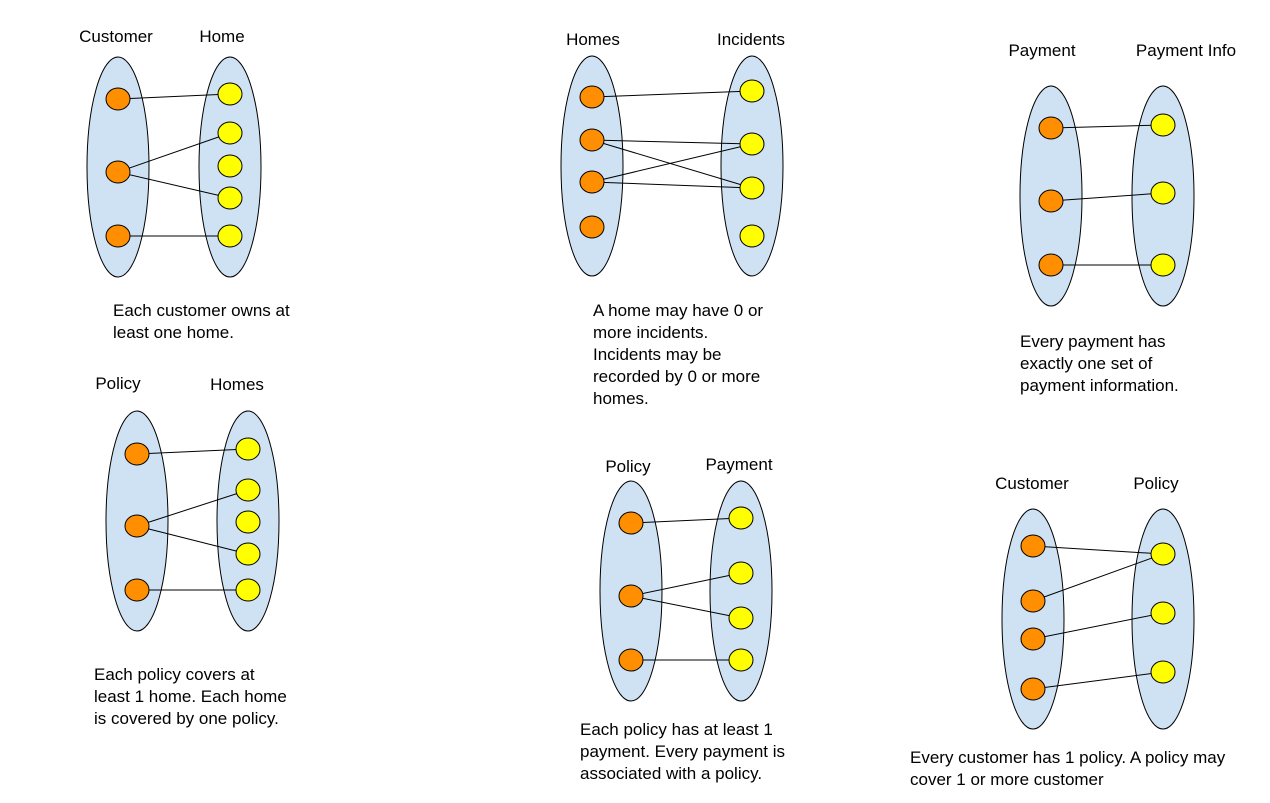 The height and width of the screenshot is (803, 1270). Describe the element at coordinates (676, 729) in the screenshot. I see `caption-line: Each policy has at least 1` at that location.